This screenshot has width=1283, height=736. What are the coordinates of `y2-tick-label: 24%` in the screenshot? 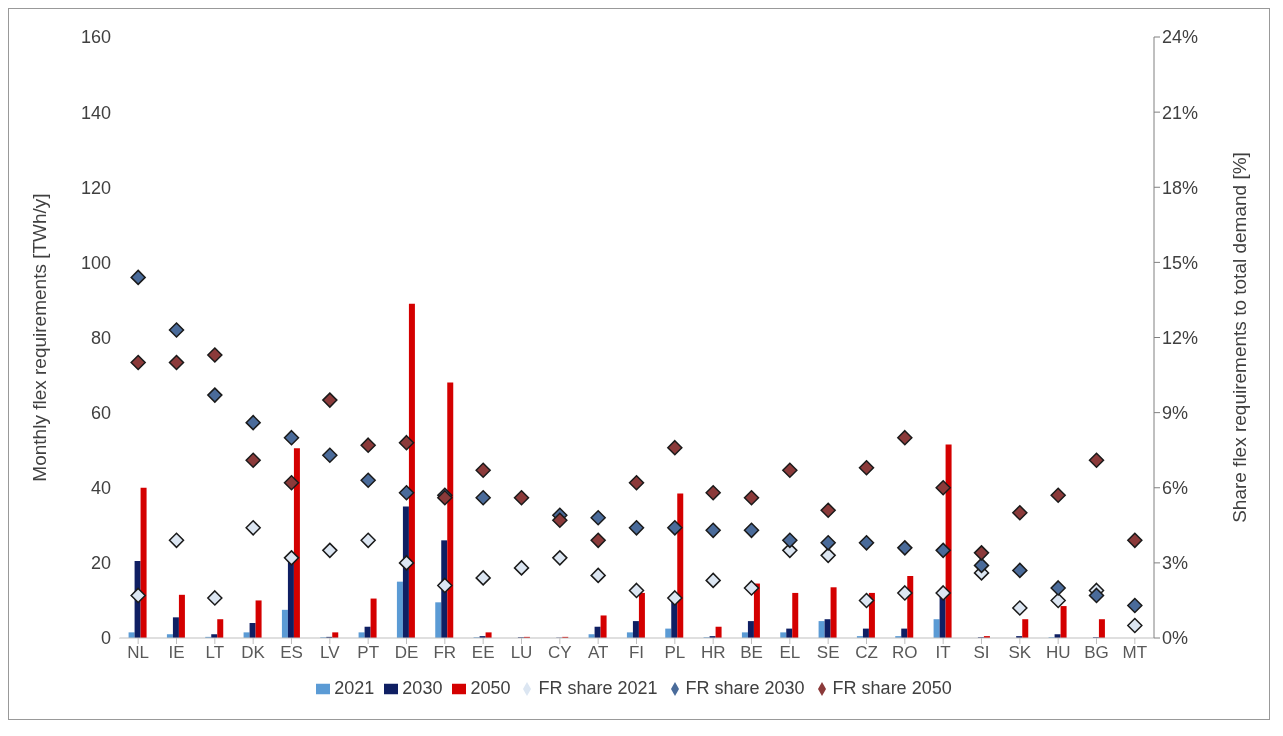 It's located at (1180, 37).